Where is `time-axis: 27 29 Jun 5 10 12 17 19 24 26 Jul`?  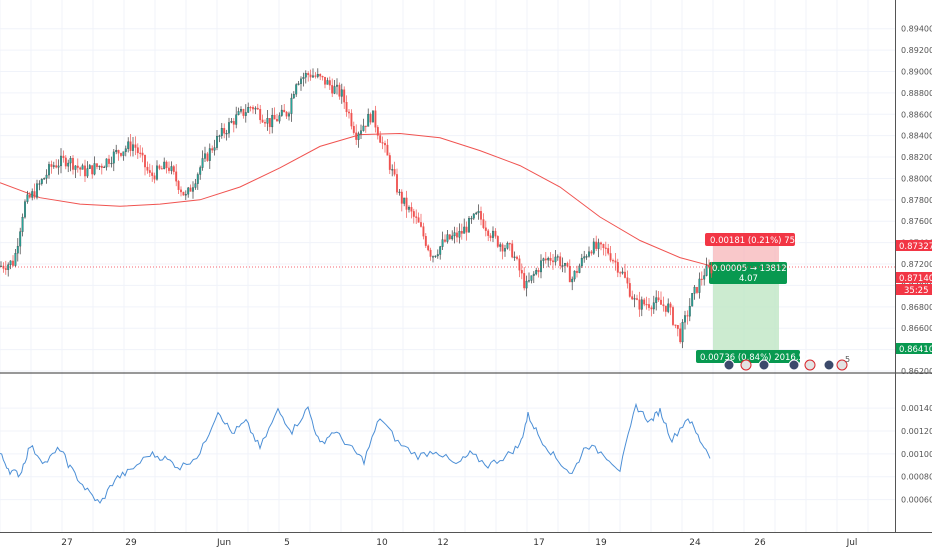 time-axis: 27 29 Jun 5 10 12 17 19 24 26 Jul is located at coordinates (459, 543).